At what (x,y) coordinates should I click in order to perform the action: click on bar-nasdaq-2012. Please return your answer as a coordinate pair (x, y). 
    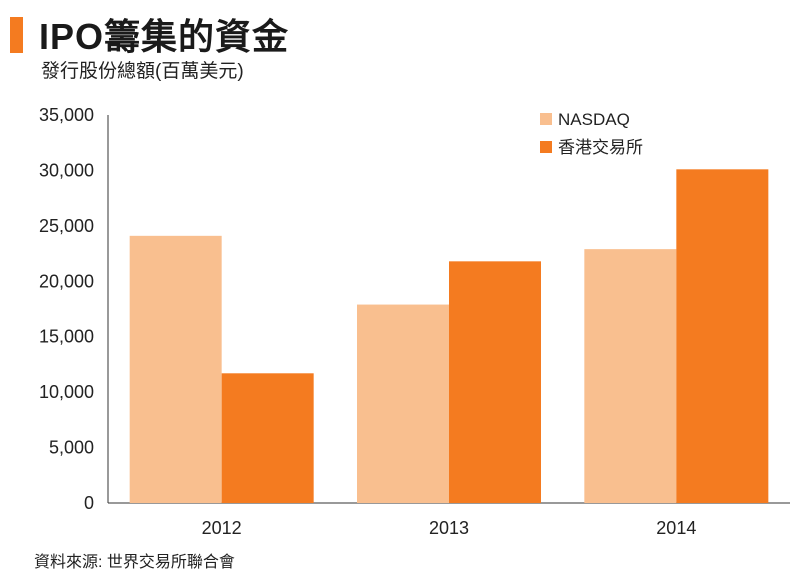
    Looking at the image, I should click on (175, 369).